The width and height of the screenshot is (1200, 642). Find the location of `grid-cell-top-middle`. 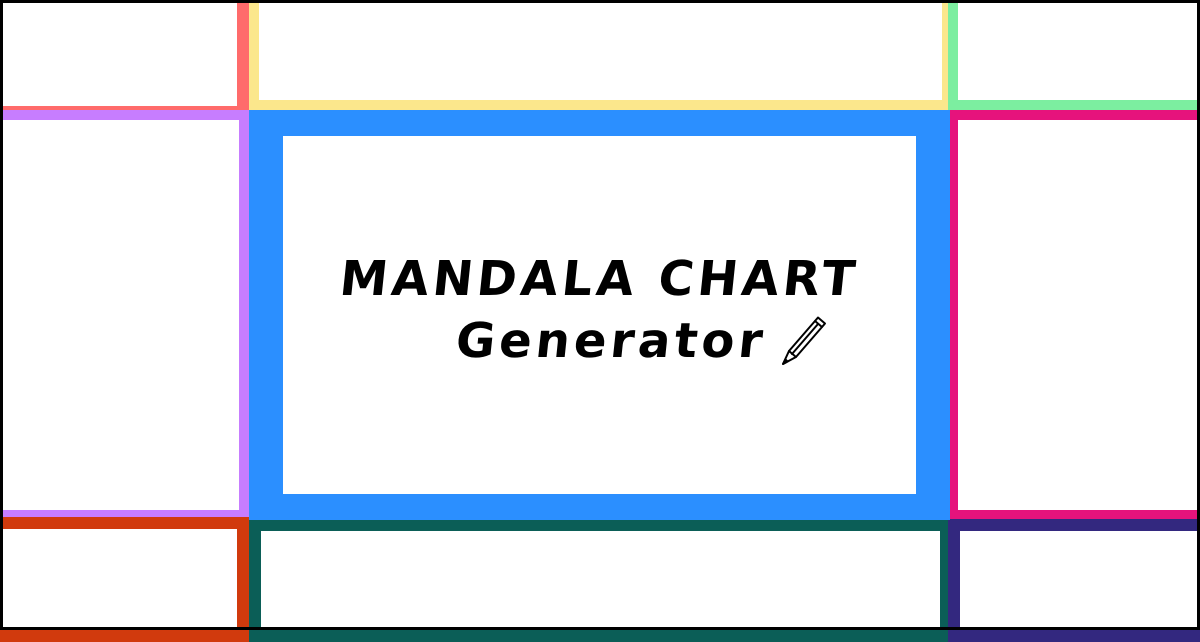

grid-cell-top-middle is located at coordinates (600, 55).